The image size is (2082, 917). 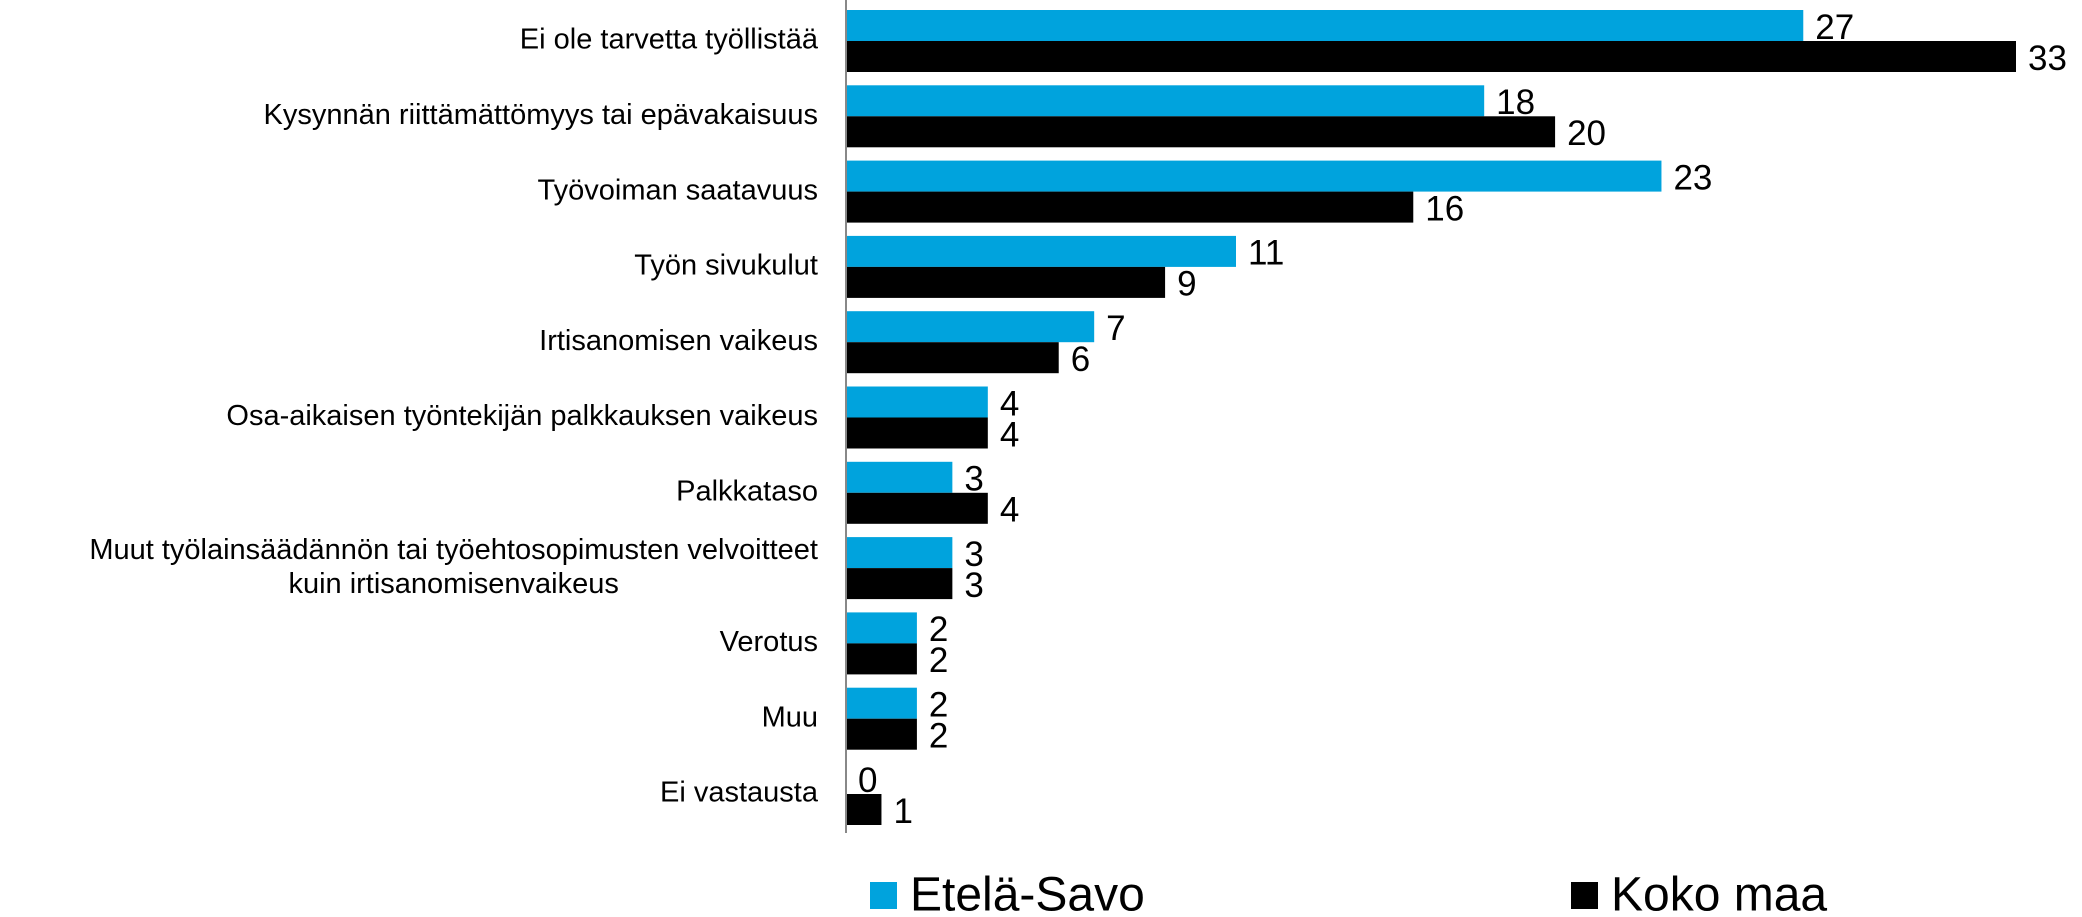 I want to click on value-label: 23, so click(x=1692, y=177).